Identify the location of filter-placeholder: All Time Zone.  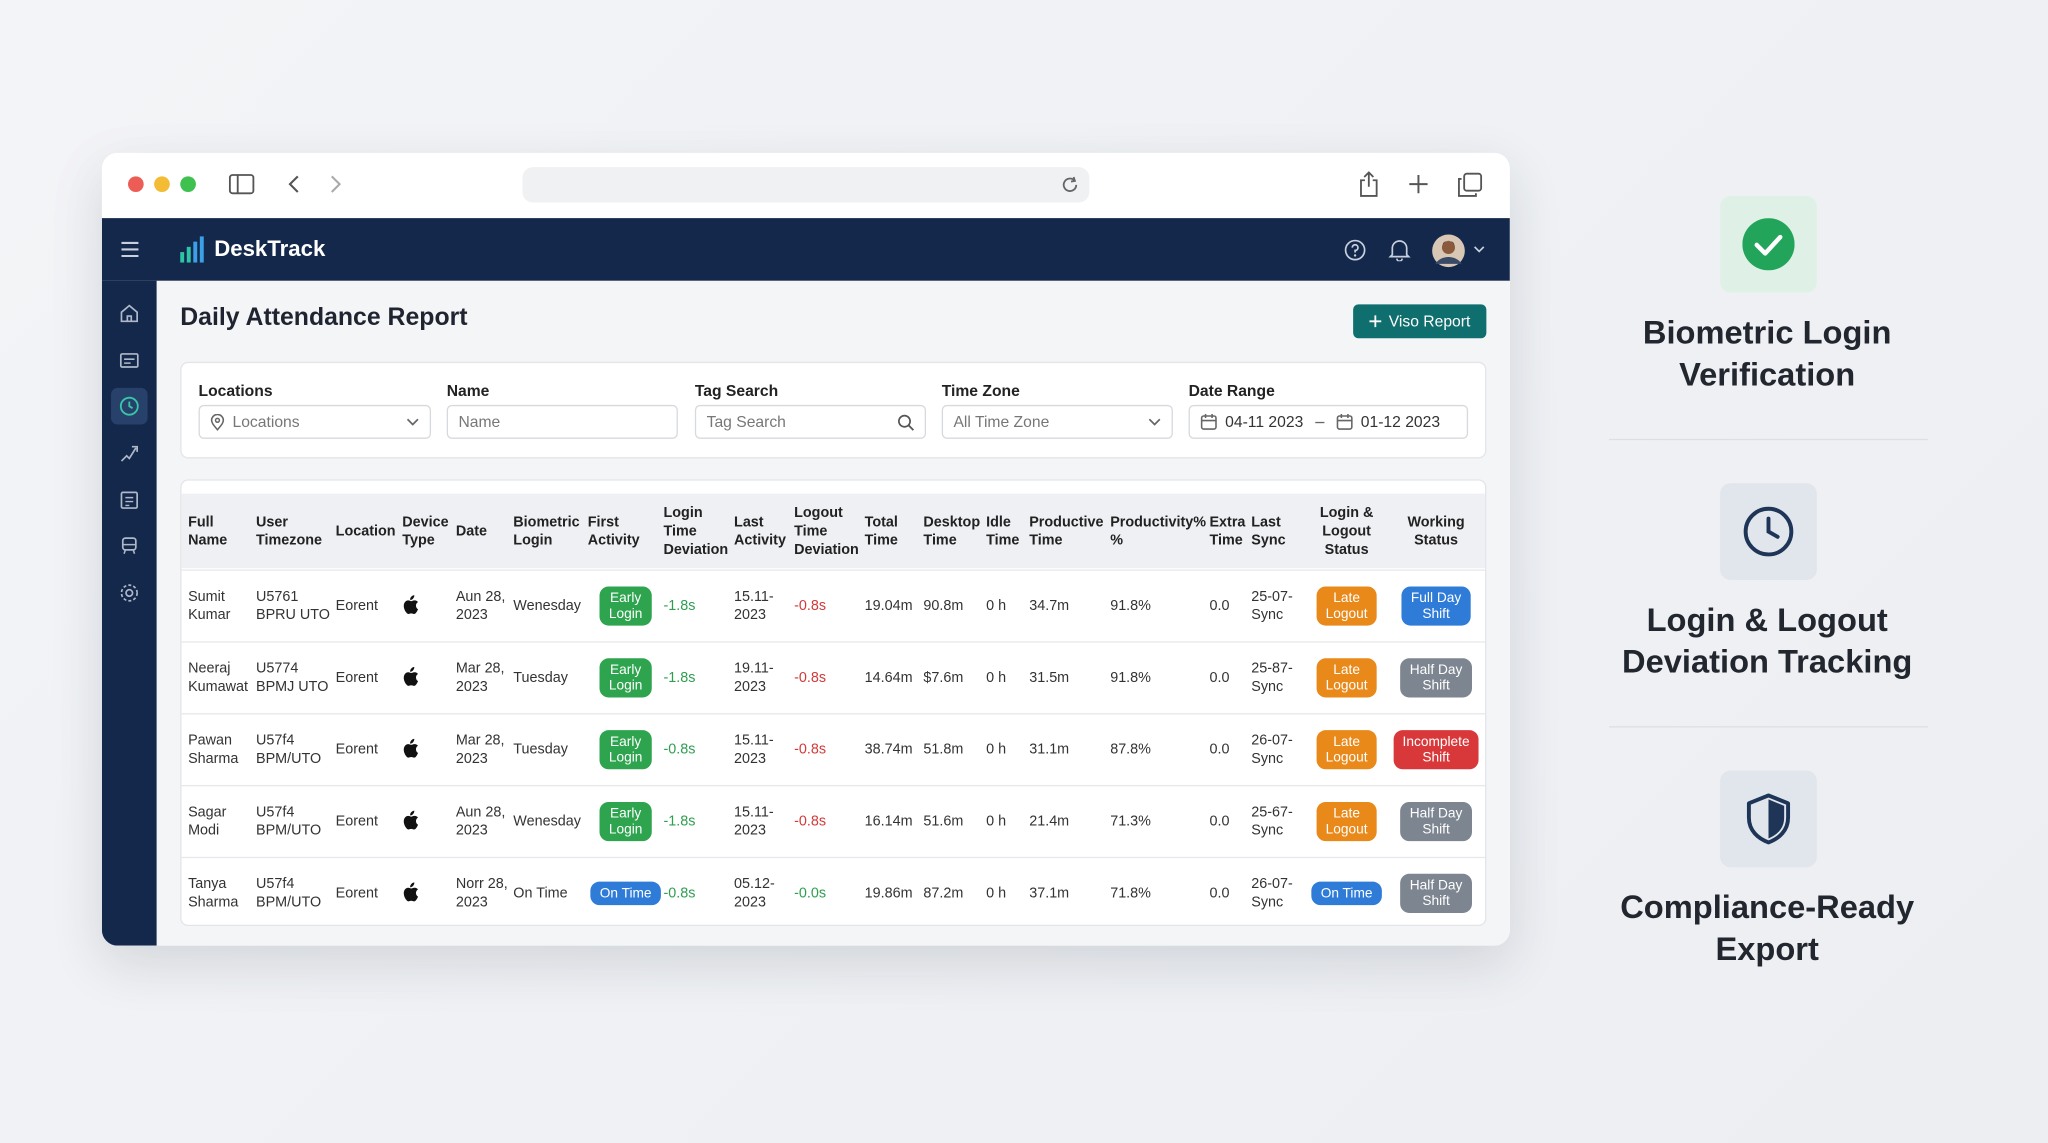
(1001, 422).